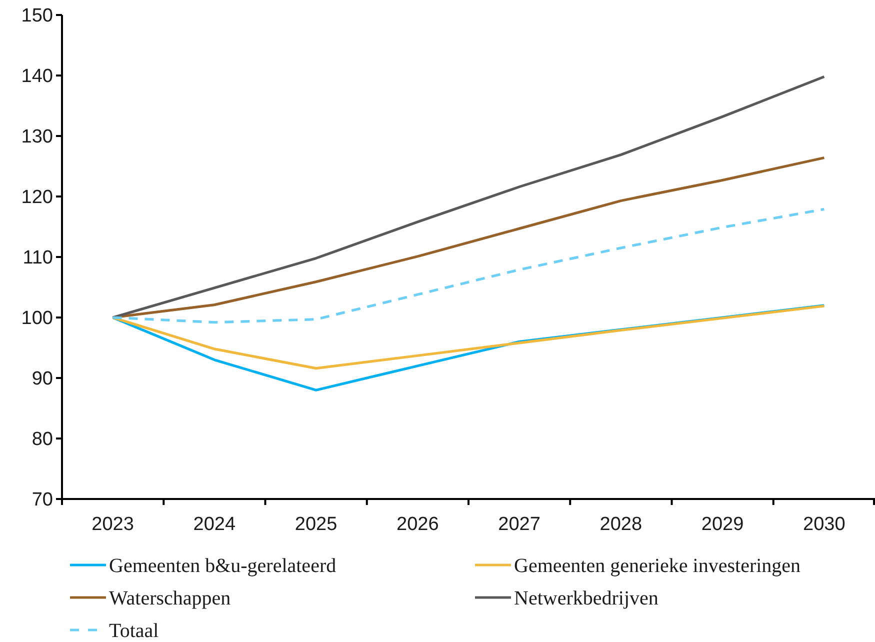  Describe the element at coordinates (37, 137) in the screenshot. I see `y-tick-label: 130` at that location.